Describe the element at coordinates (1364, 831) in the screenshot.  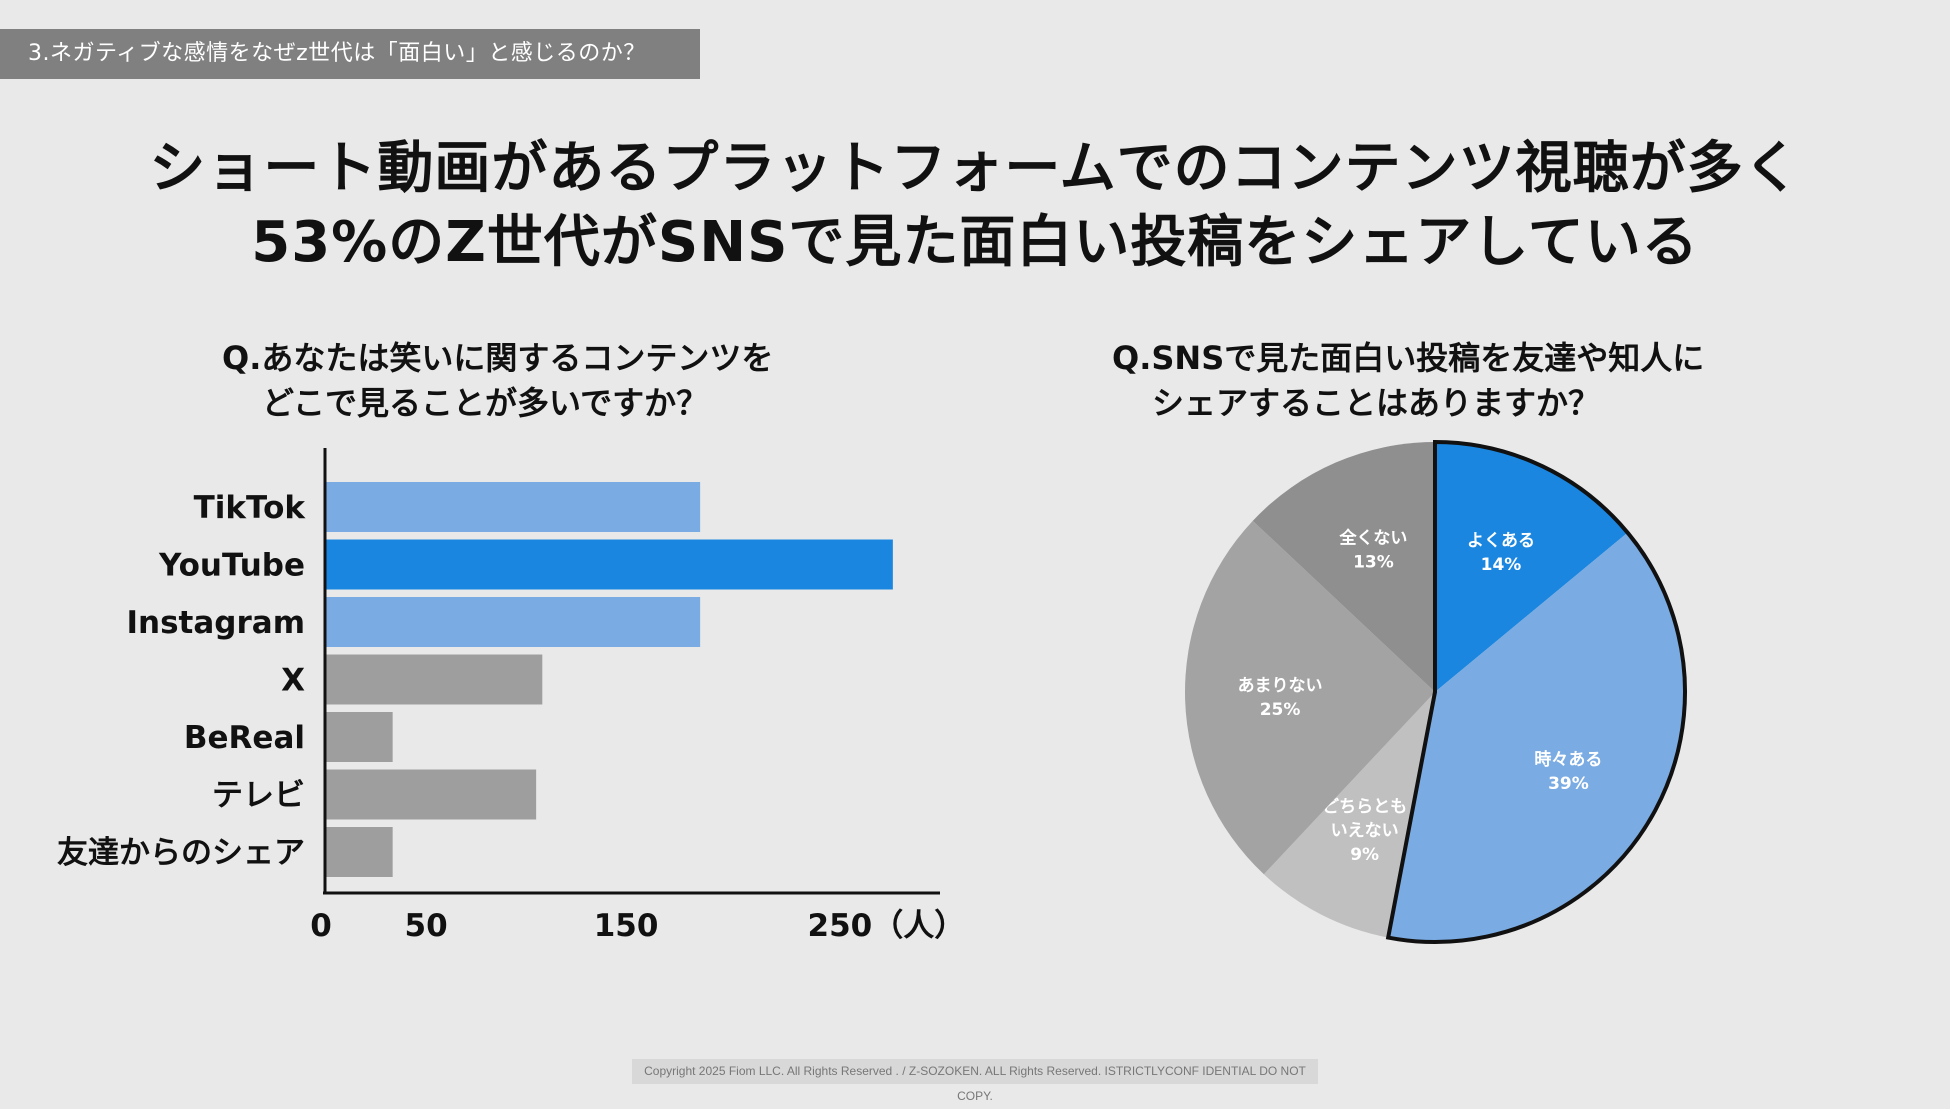
I see `pie-label-2: どちらともいえない 9%` at that location.